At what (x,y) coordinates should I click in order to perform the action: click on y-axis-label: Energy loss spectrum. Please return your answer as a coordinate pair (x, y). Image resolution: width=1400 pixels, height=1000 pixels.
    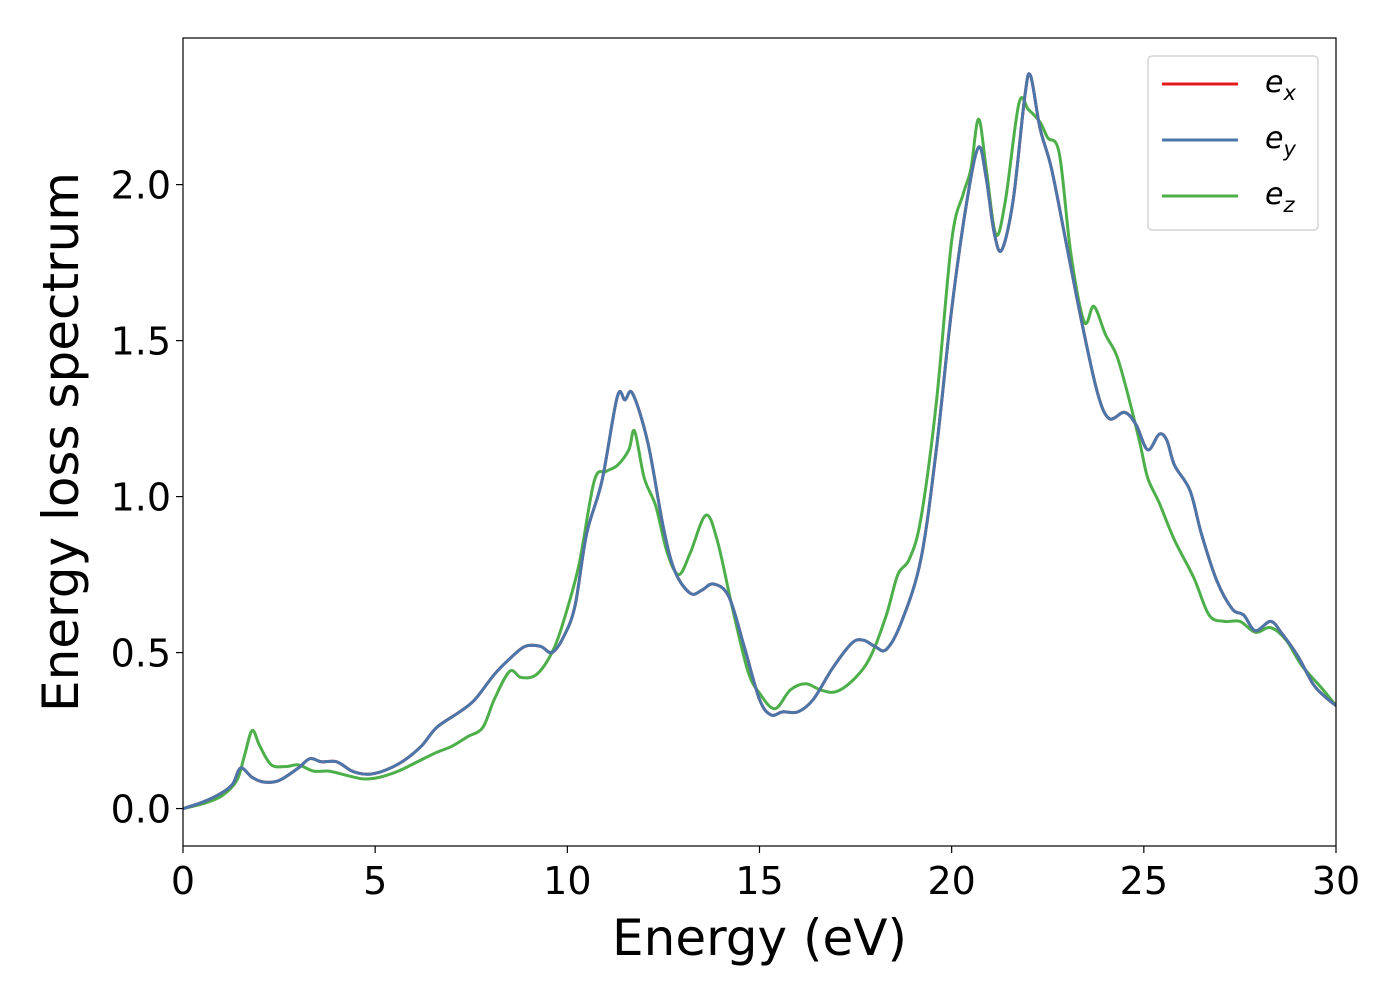
    Looking at the image, I should click on (61, 442).